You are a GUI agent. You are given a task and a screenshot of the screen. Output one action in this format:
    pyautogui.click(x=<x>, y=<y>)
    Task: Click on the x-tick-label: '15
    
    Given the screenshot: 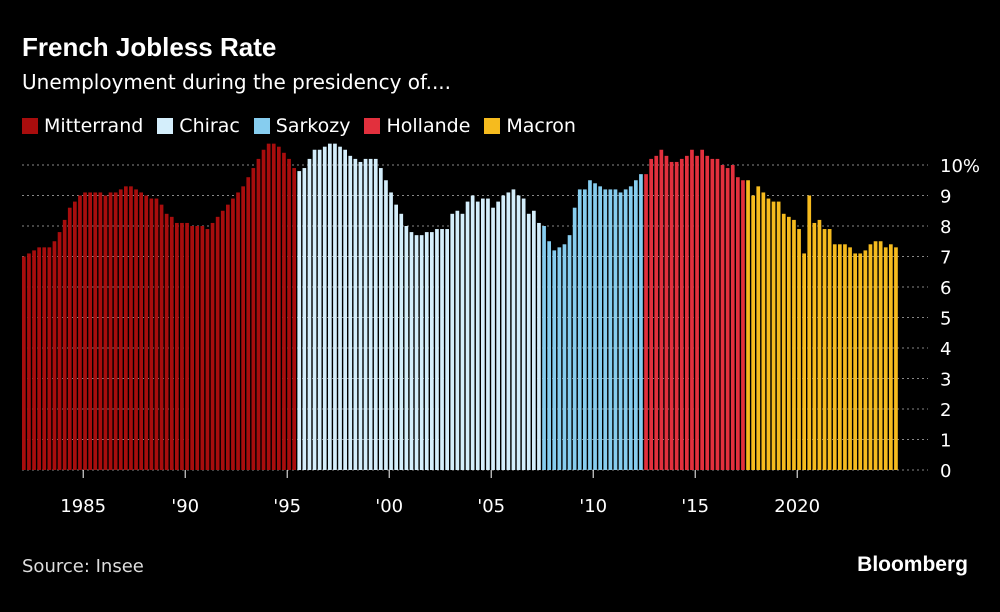 What is the action you would take?
    pyautogui.click(x=695, y=506)
    